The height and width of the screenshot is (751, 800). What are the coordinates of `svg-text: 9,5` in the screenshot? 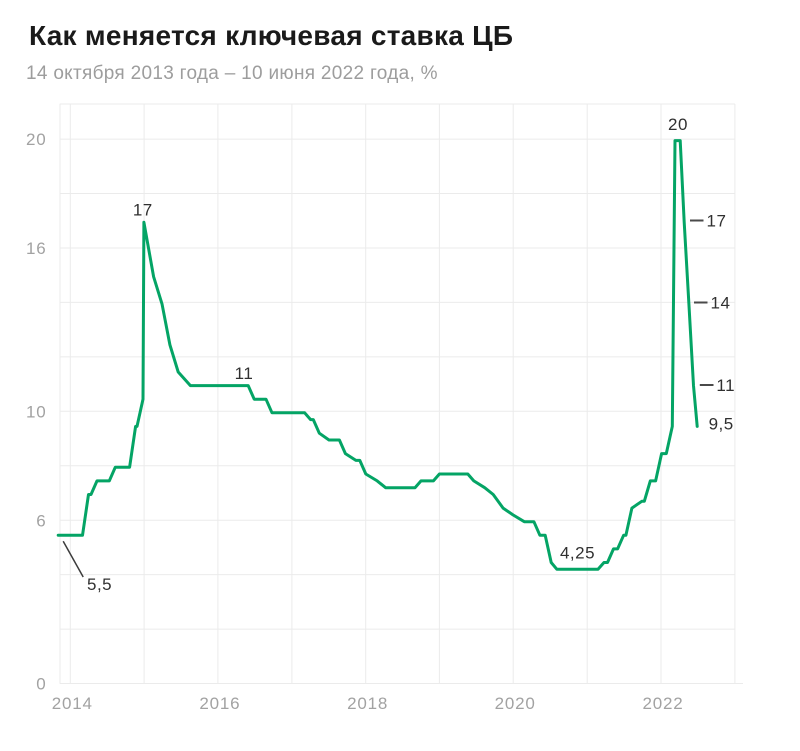 It's located at (721, 424).